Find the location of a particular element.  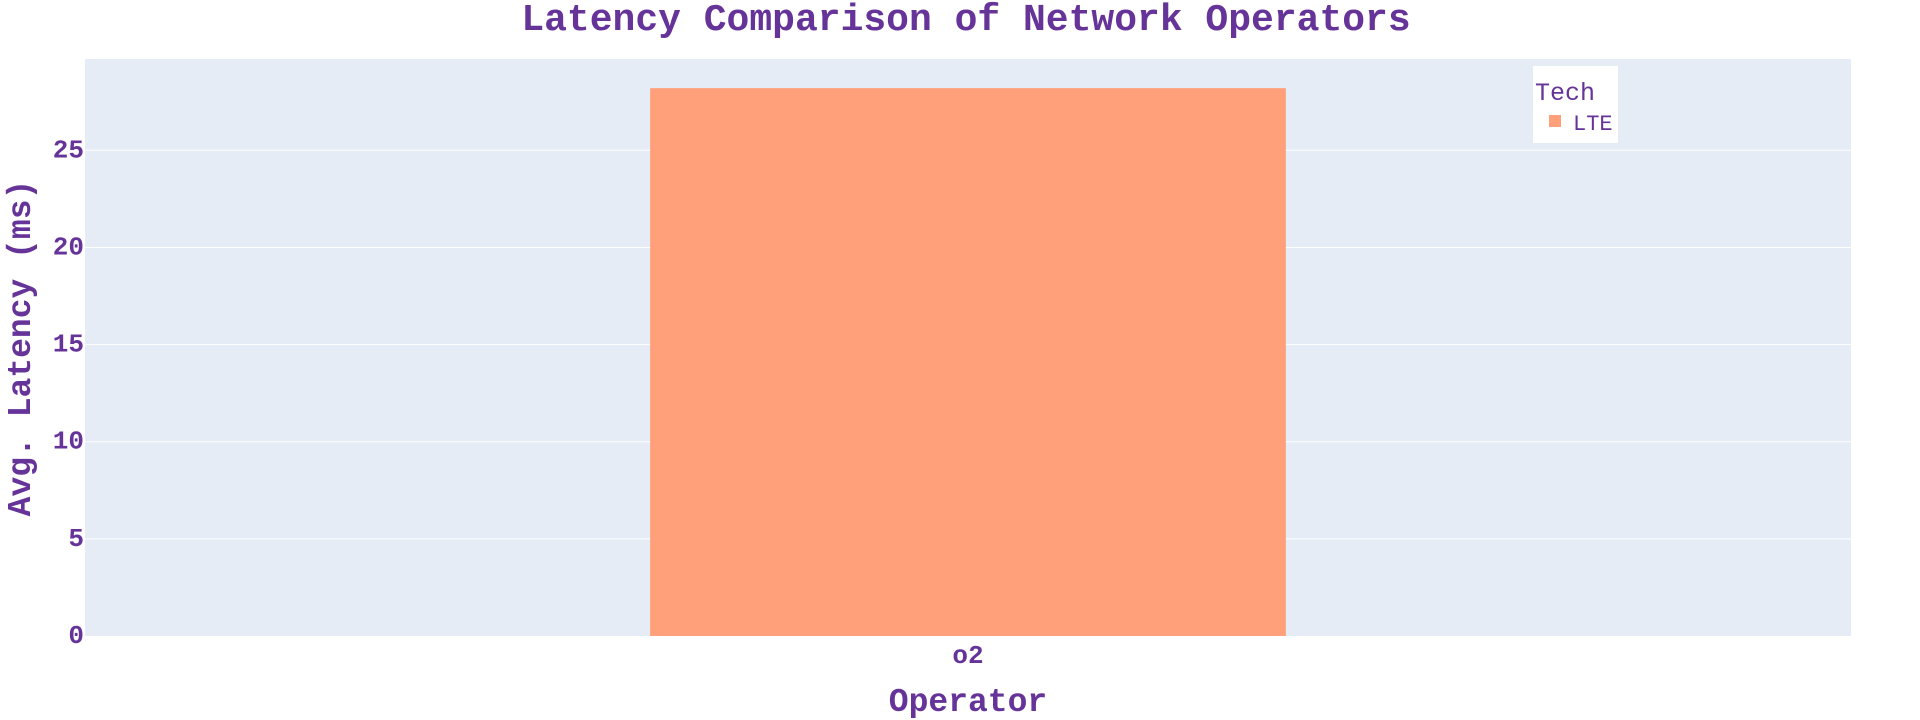

y-axis-ticks: 0 5 10 15 20 25 is located at coordinates (68, 393).